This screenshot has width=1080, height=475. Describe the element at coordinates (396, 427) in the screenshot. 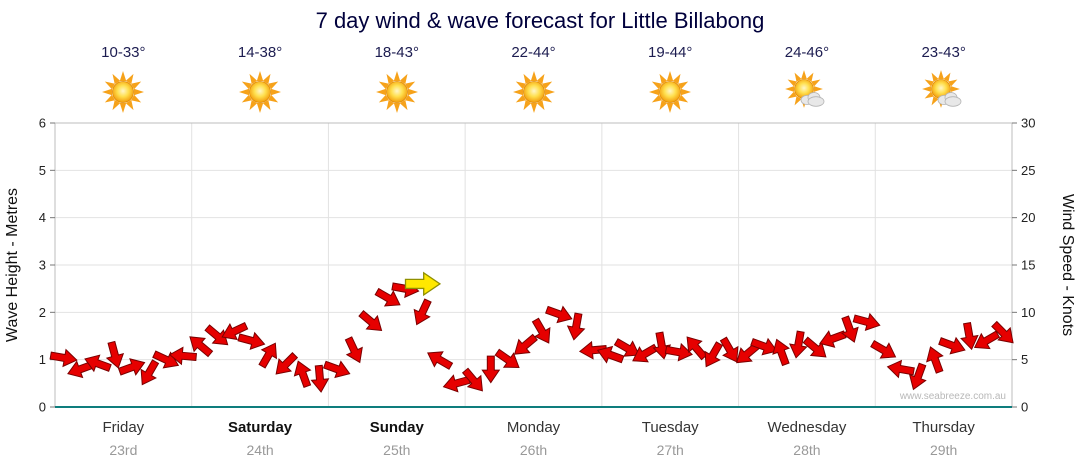

I see `day-name: Sunday` at that location.